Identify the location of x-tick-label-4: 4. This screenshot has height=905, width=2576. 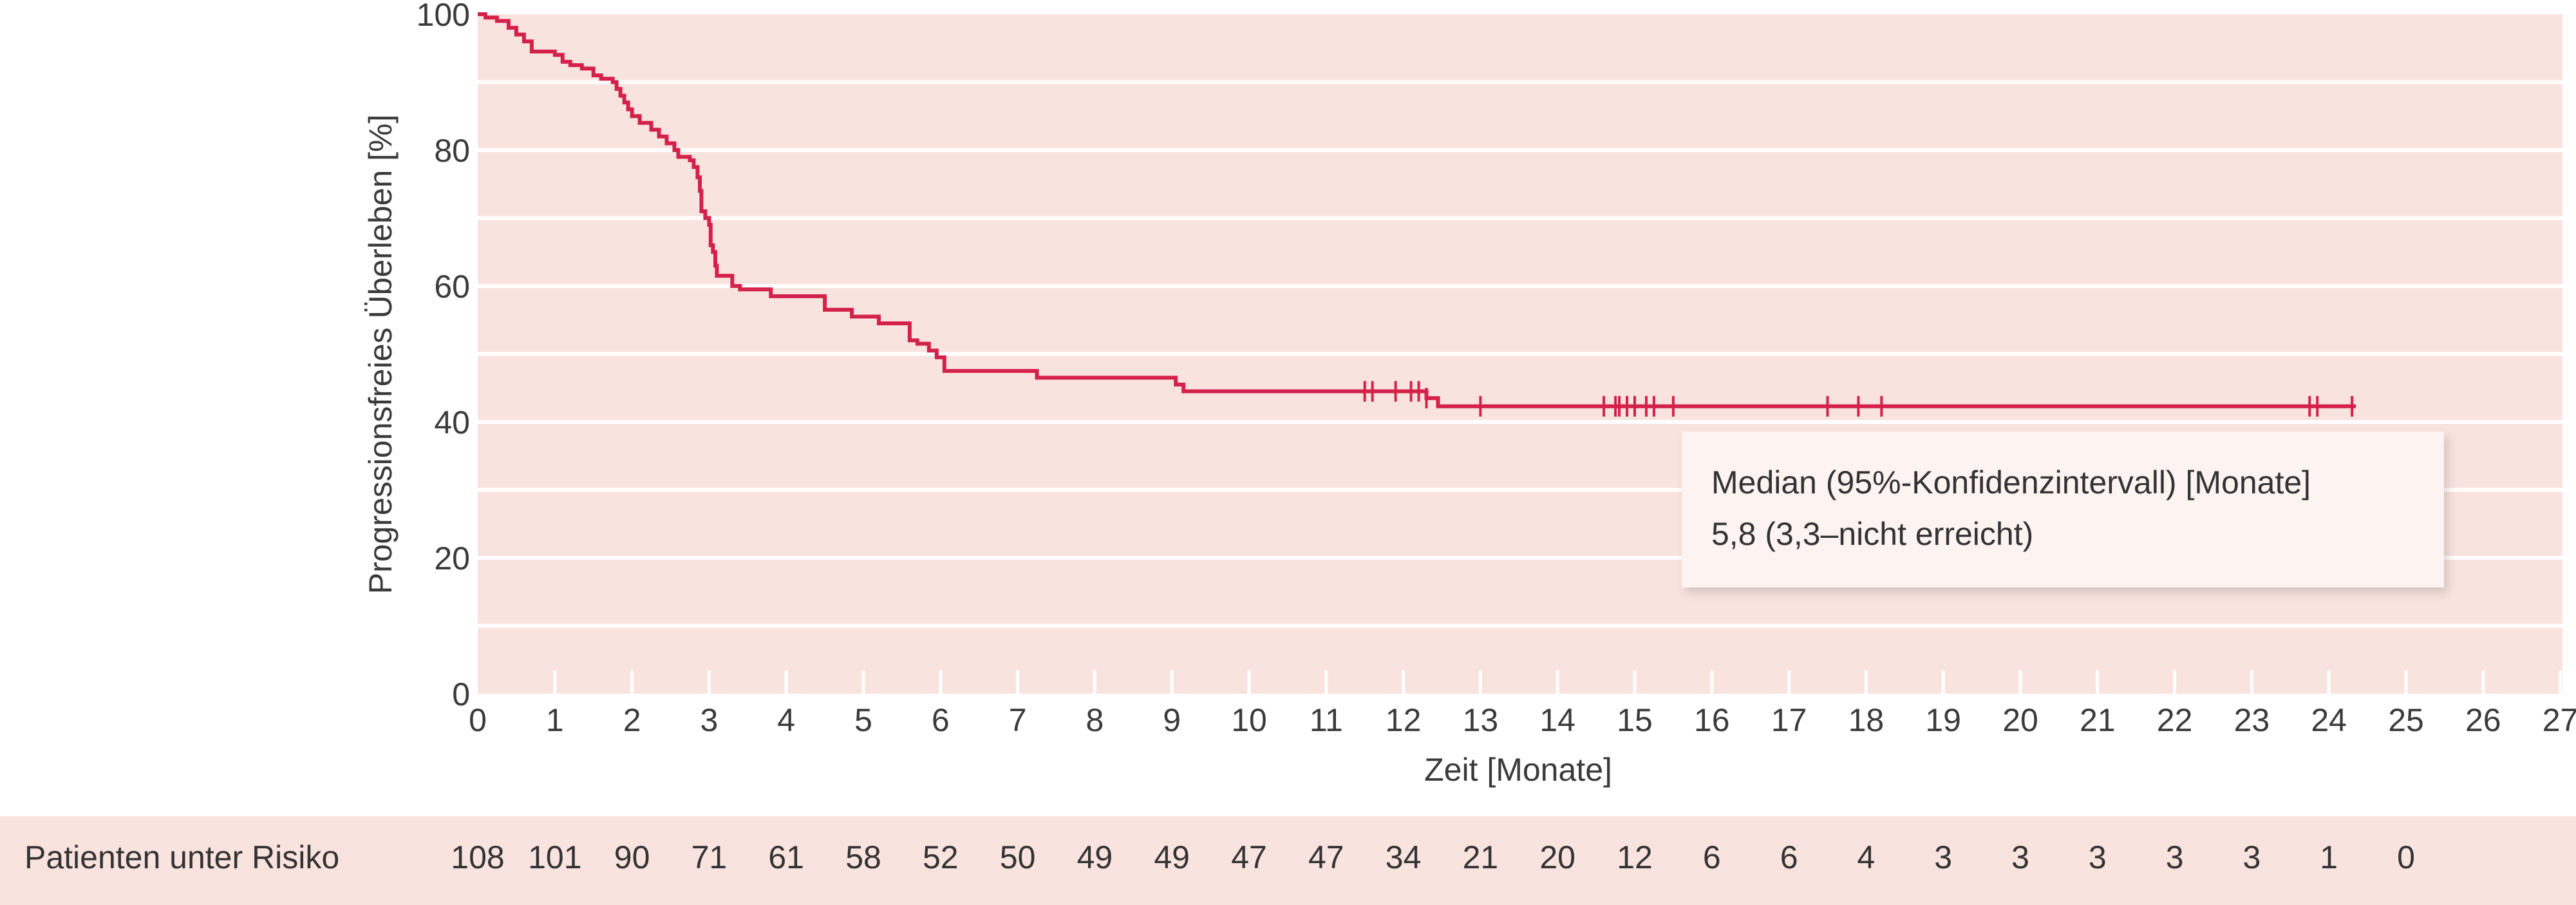
(786, 720).